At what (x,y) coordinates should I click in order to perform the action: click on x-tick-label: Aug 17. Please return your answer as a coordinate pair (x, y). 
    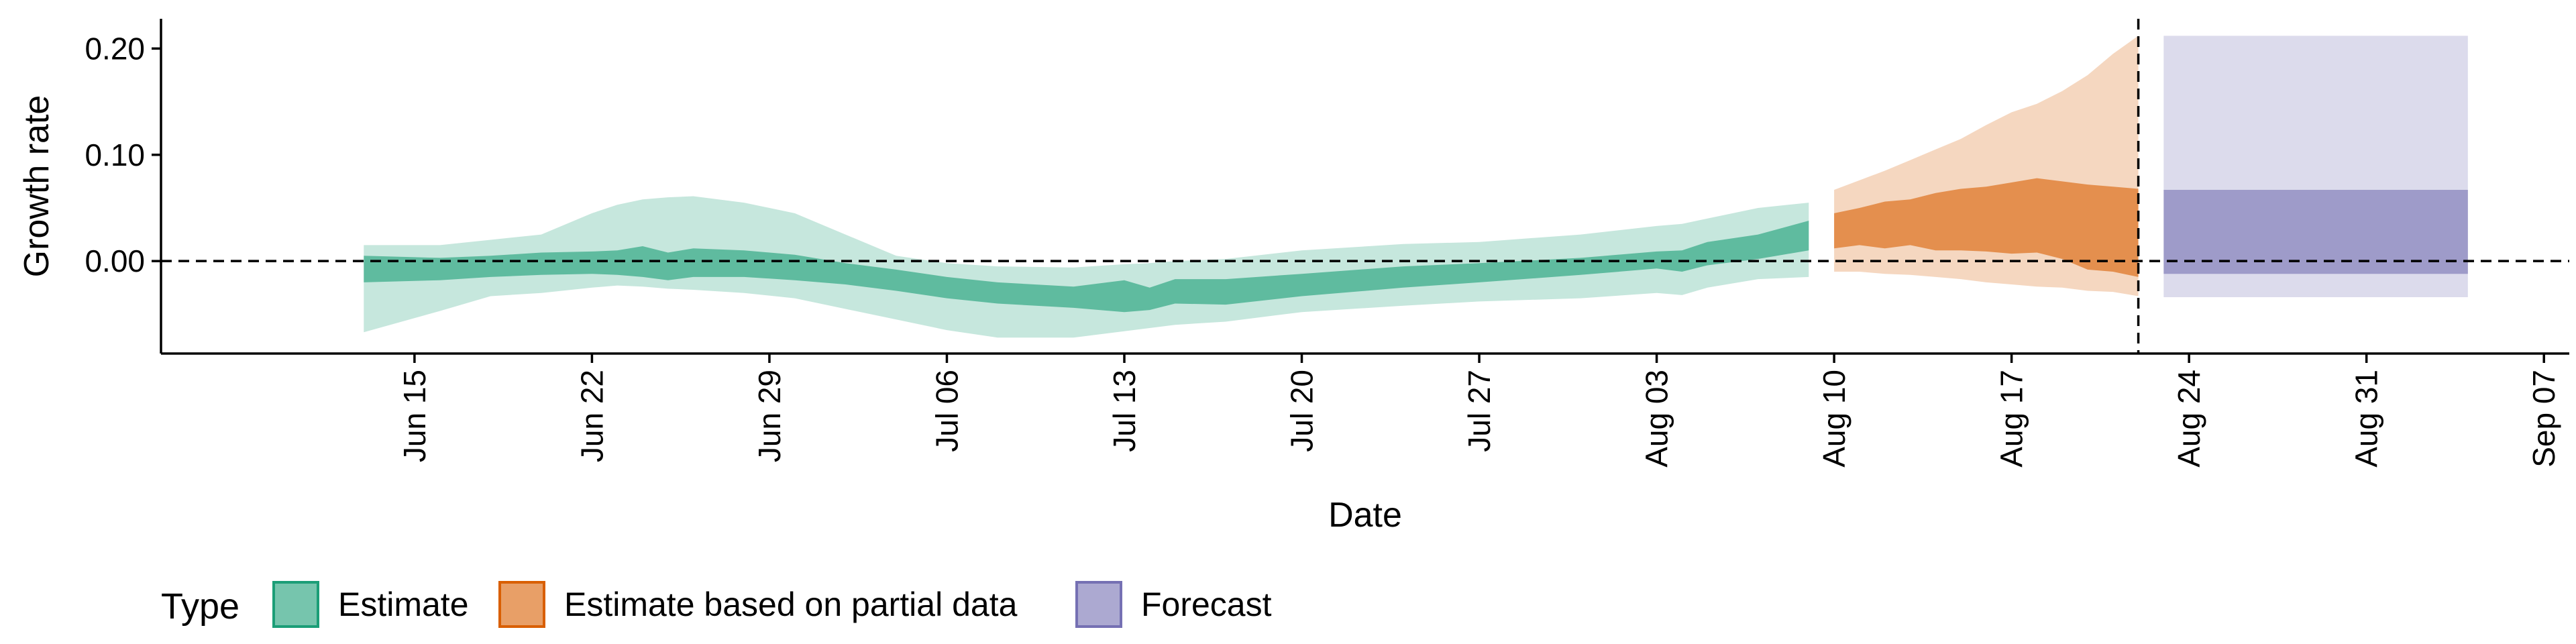
    Looking at the image, I should click on (2011, 419).